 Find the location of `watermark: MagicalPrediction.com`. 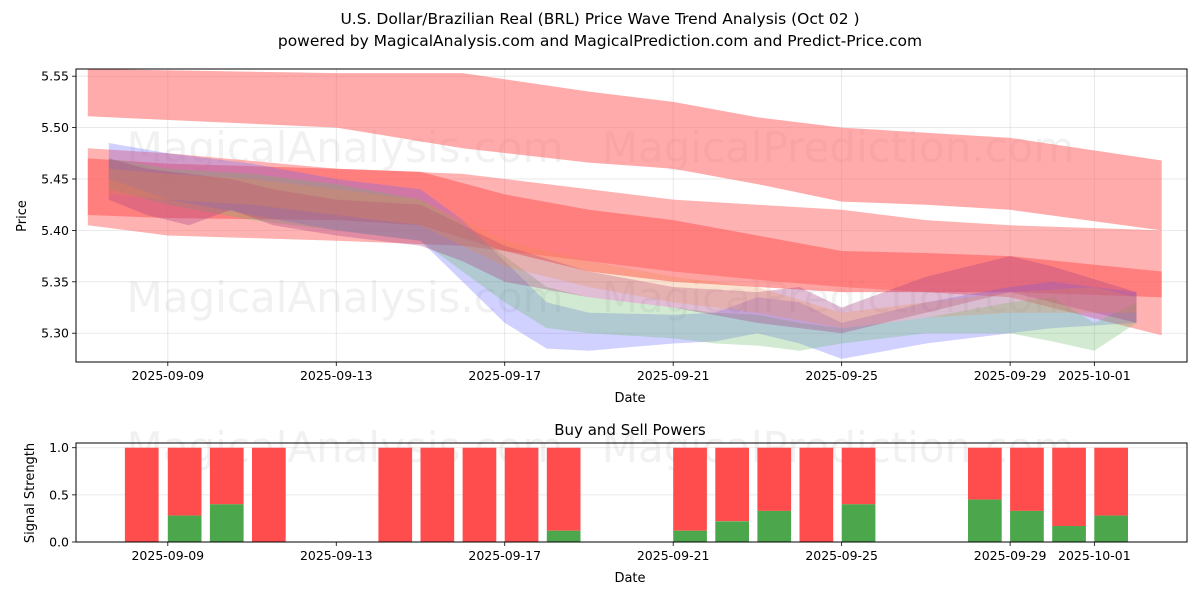

watermark: MagicalPrediction.com is located at coordinates (838, 447).